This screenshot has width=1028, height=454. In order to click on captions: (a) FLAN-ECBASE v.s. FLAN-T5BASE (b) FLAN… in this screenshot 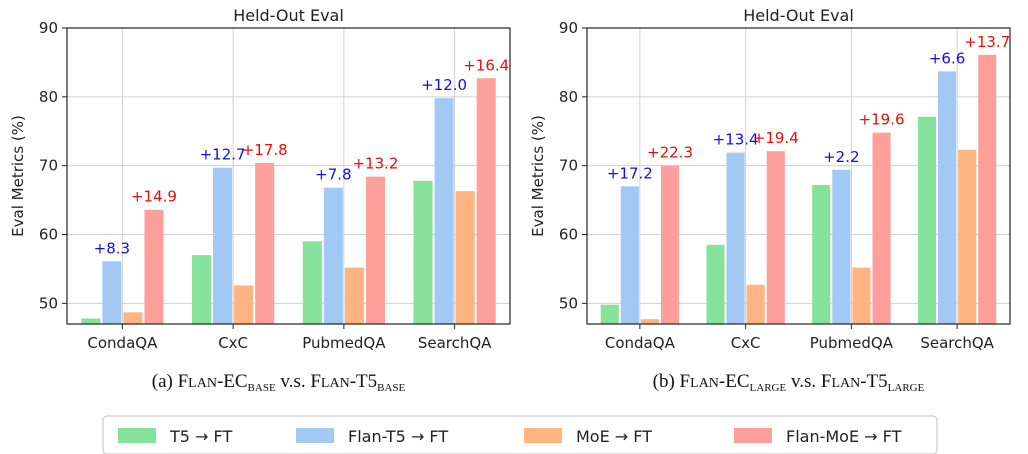, I will do `click(538, 382)`.